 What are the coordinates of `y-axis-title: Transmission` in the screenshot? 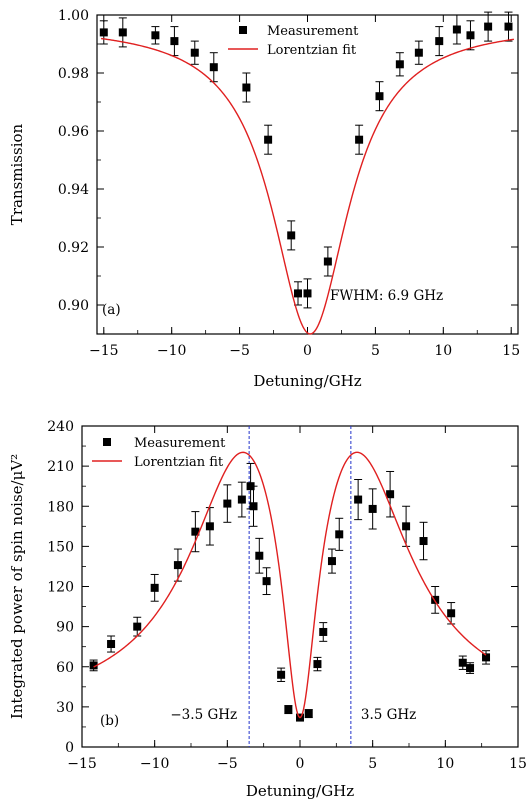 It's located at (17, 174).